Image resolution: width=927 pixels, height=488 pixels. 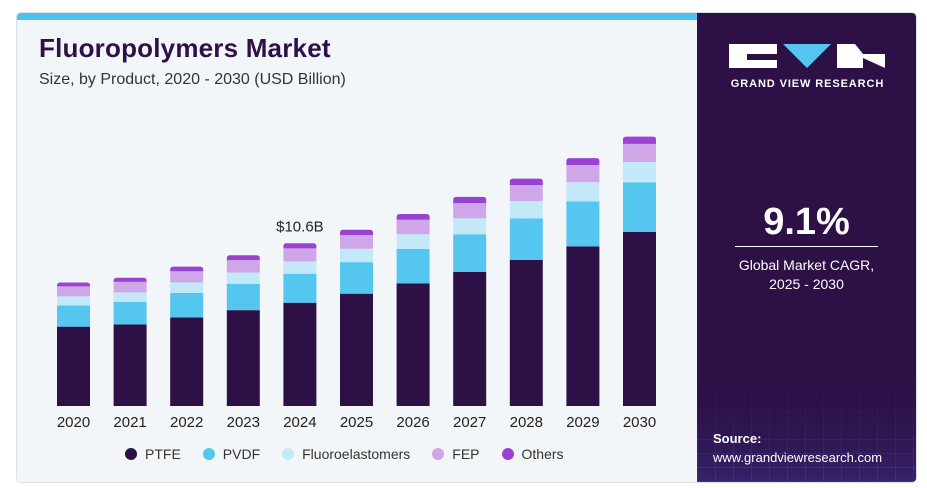 What do you see at coordinates (300, 354) in the screenshot?
I see `bar-segment-ptfe-2024` at bounding box center [300, 354].